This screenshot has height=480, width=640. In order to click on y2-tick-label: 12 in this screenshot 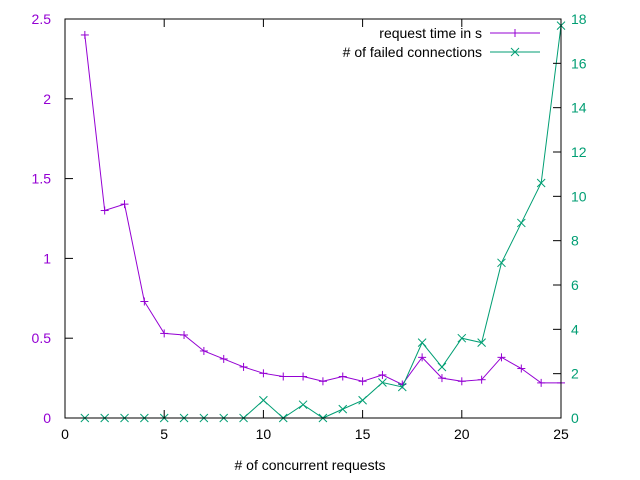, I will do `click(579, 152)`.